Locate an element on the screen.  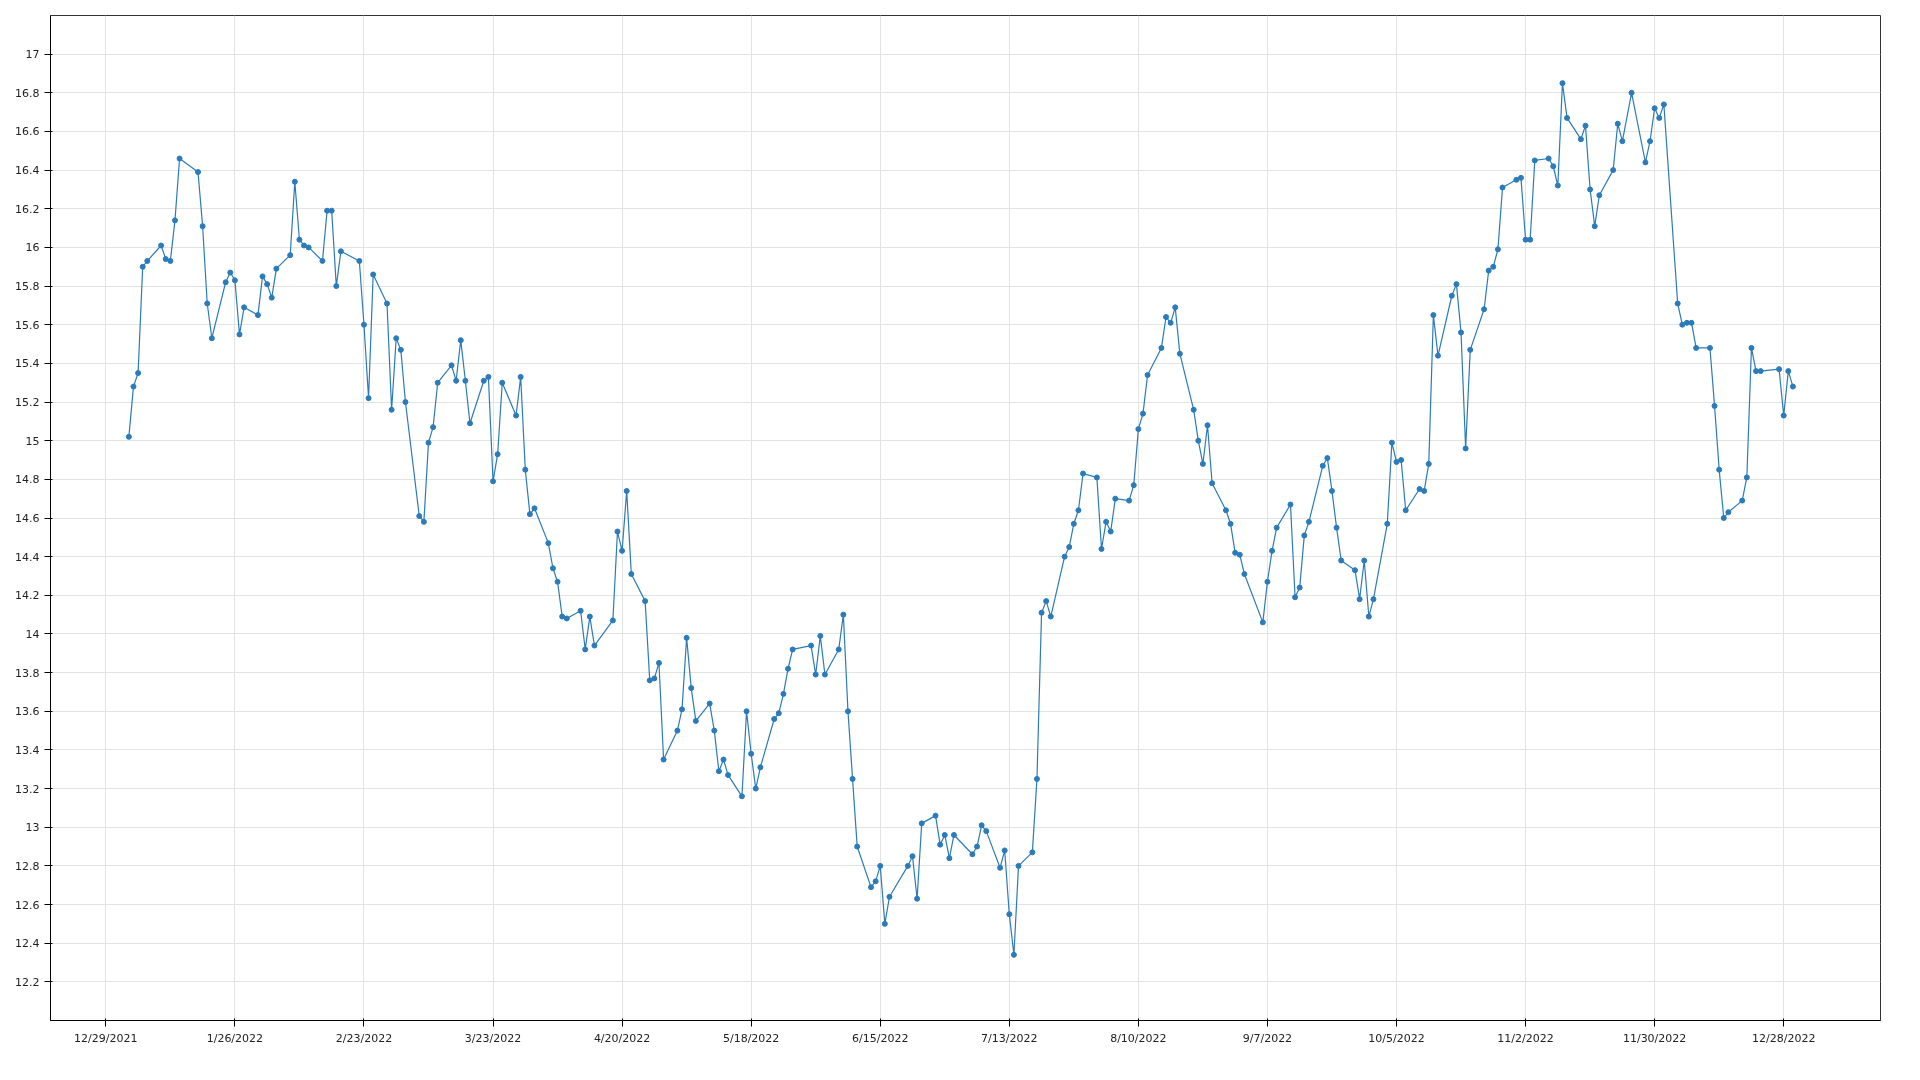
y-tick-label: 12.2 is located at coordinates (27, 982).